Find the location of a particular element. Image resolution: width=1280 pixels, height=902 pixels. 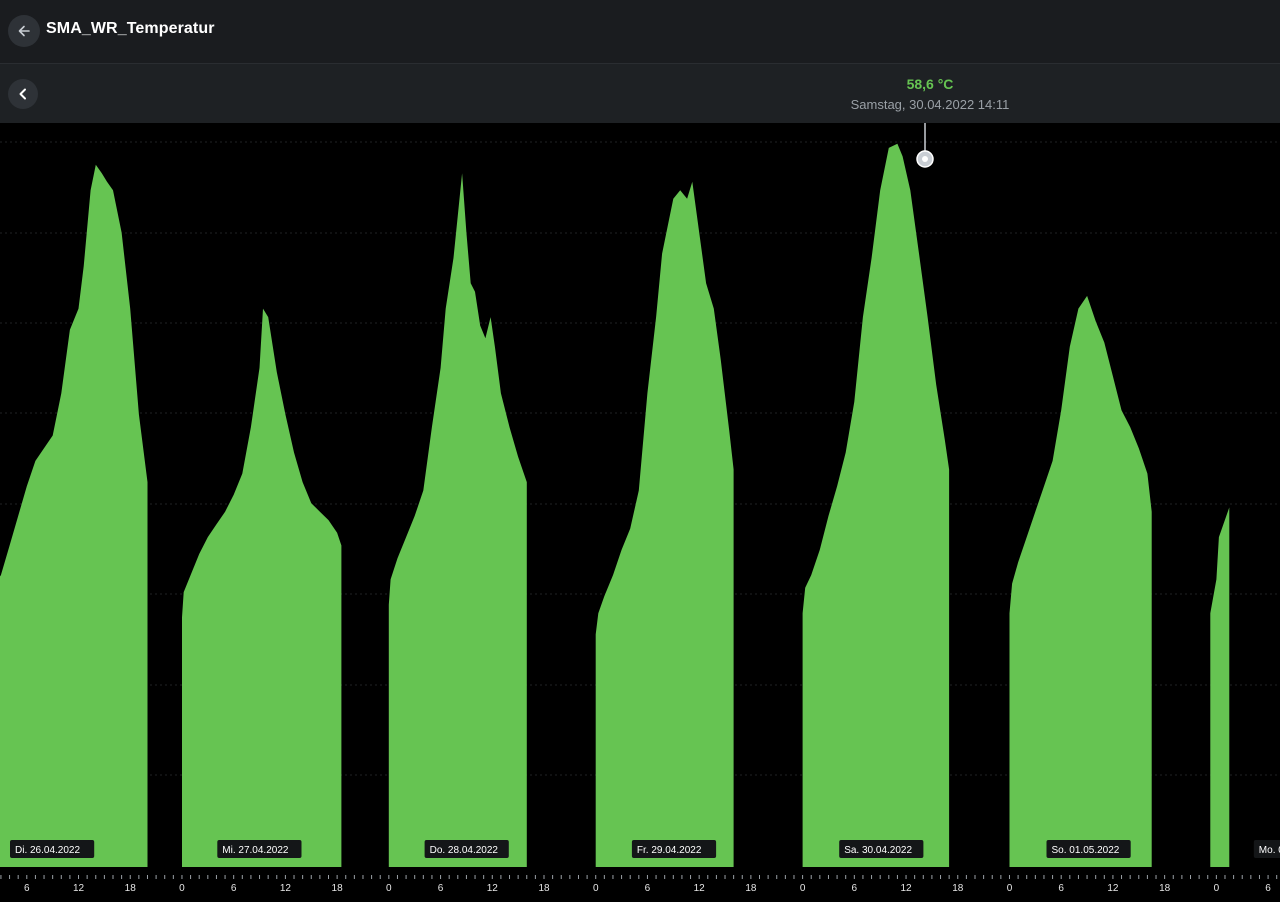

tooltip-date: Samstag, 30.04.2022 14:11 is located at coordinates (930, 104).